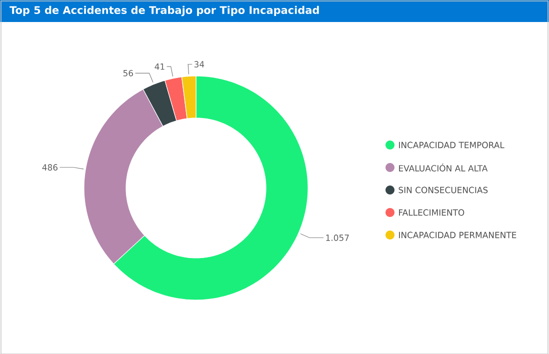 Image resolution: width=549 pixels, height=354 pixels. I want to click on legend-label: EVALUACIÓN AL ALTA, so click(443, 167).